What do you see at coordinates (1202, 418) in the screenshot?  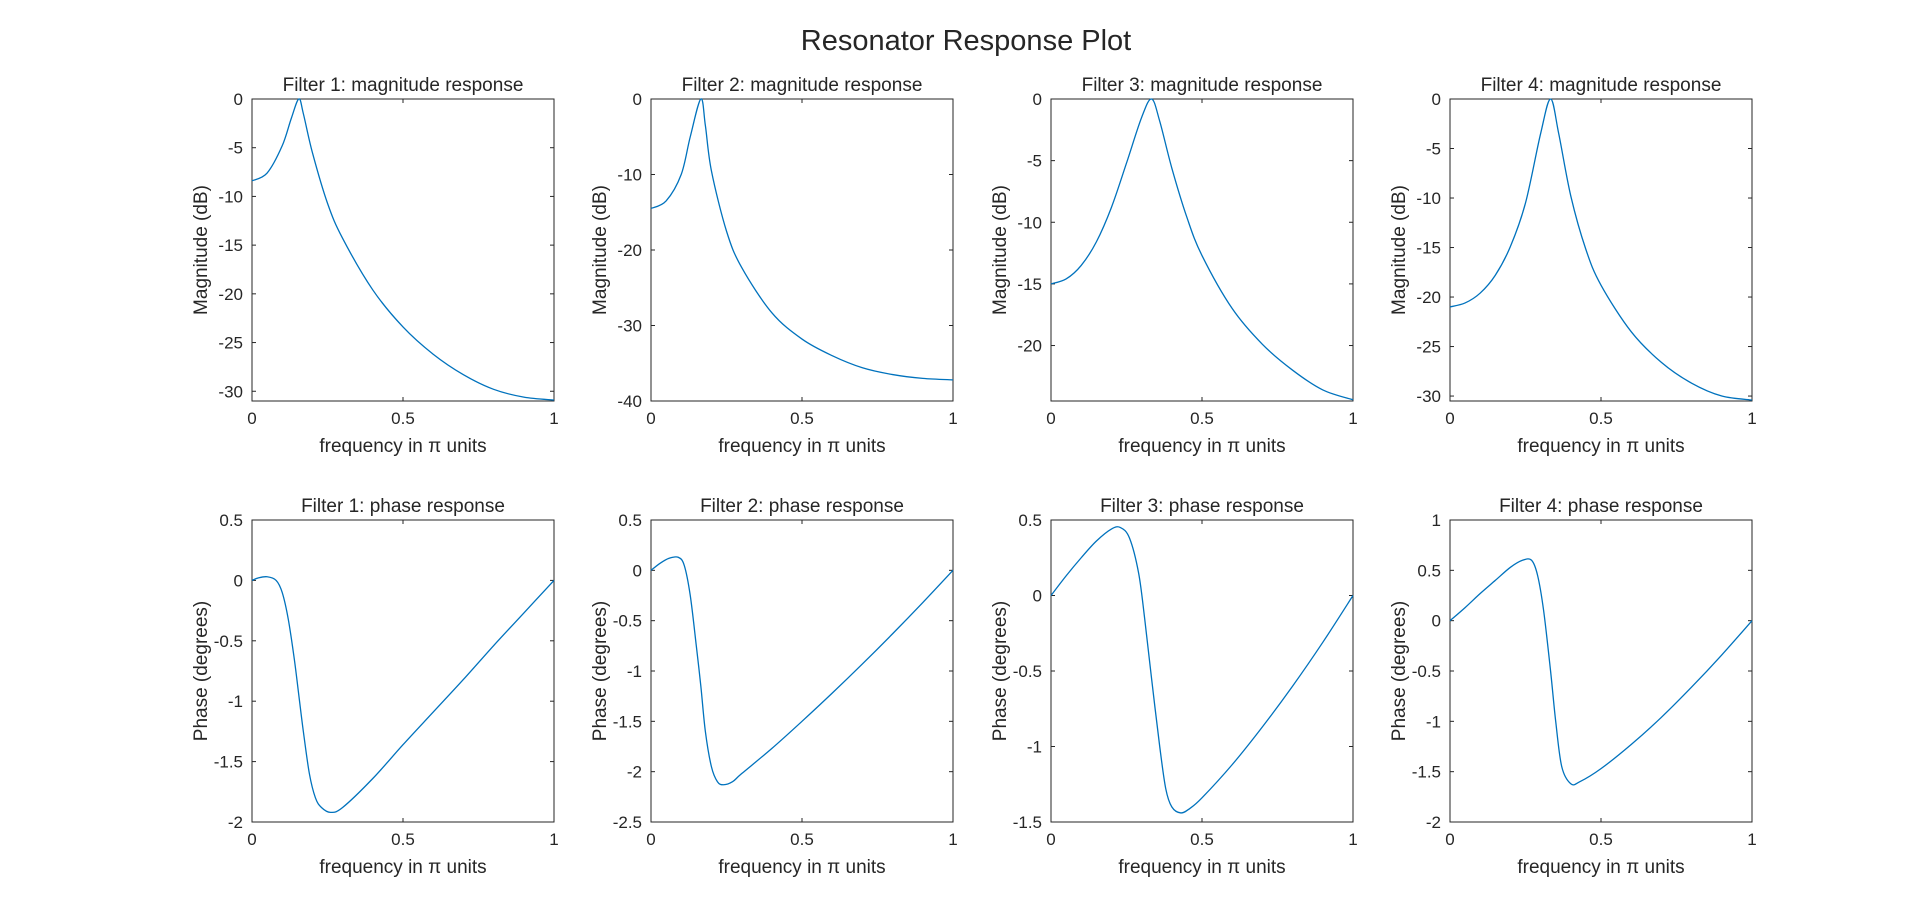 I see `filter-3-magnitude-xtick-label: 0.5` at bounding box center [1202, 418].